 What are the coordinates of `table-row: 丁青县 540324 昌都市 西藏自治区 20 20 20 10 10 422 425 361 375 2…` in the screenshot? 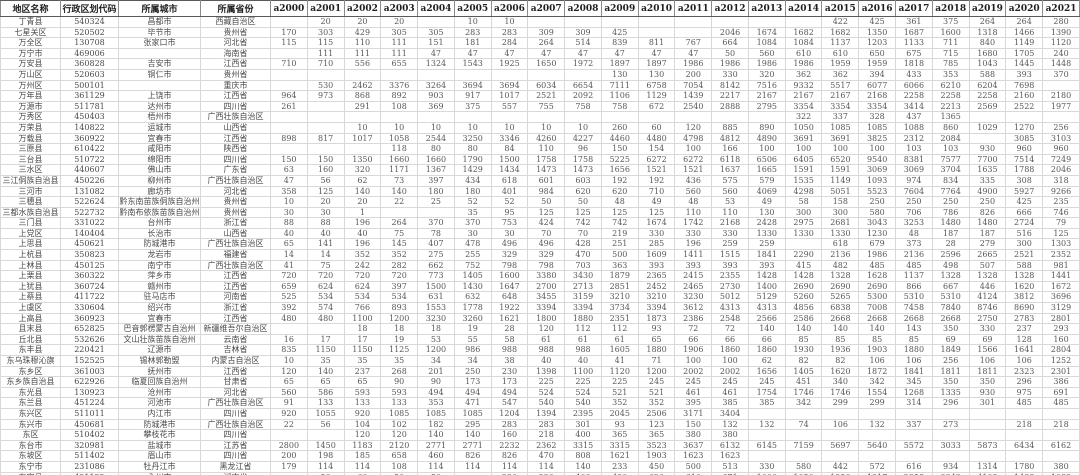 It's located at (540, 22).